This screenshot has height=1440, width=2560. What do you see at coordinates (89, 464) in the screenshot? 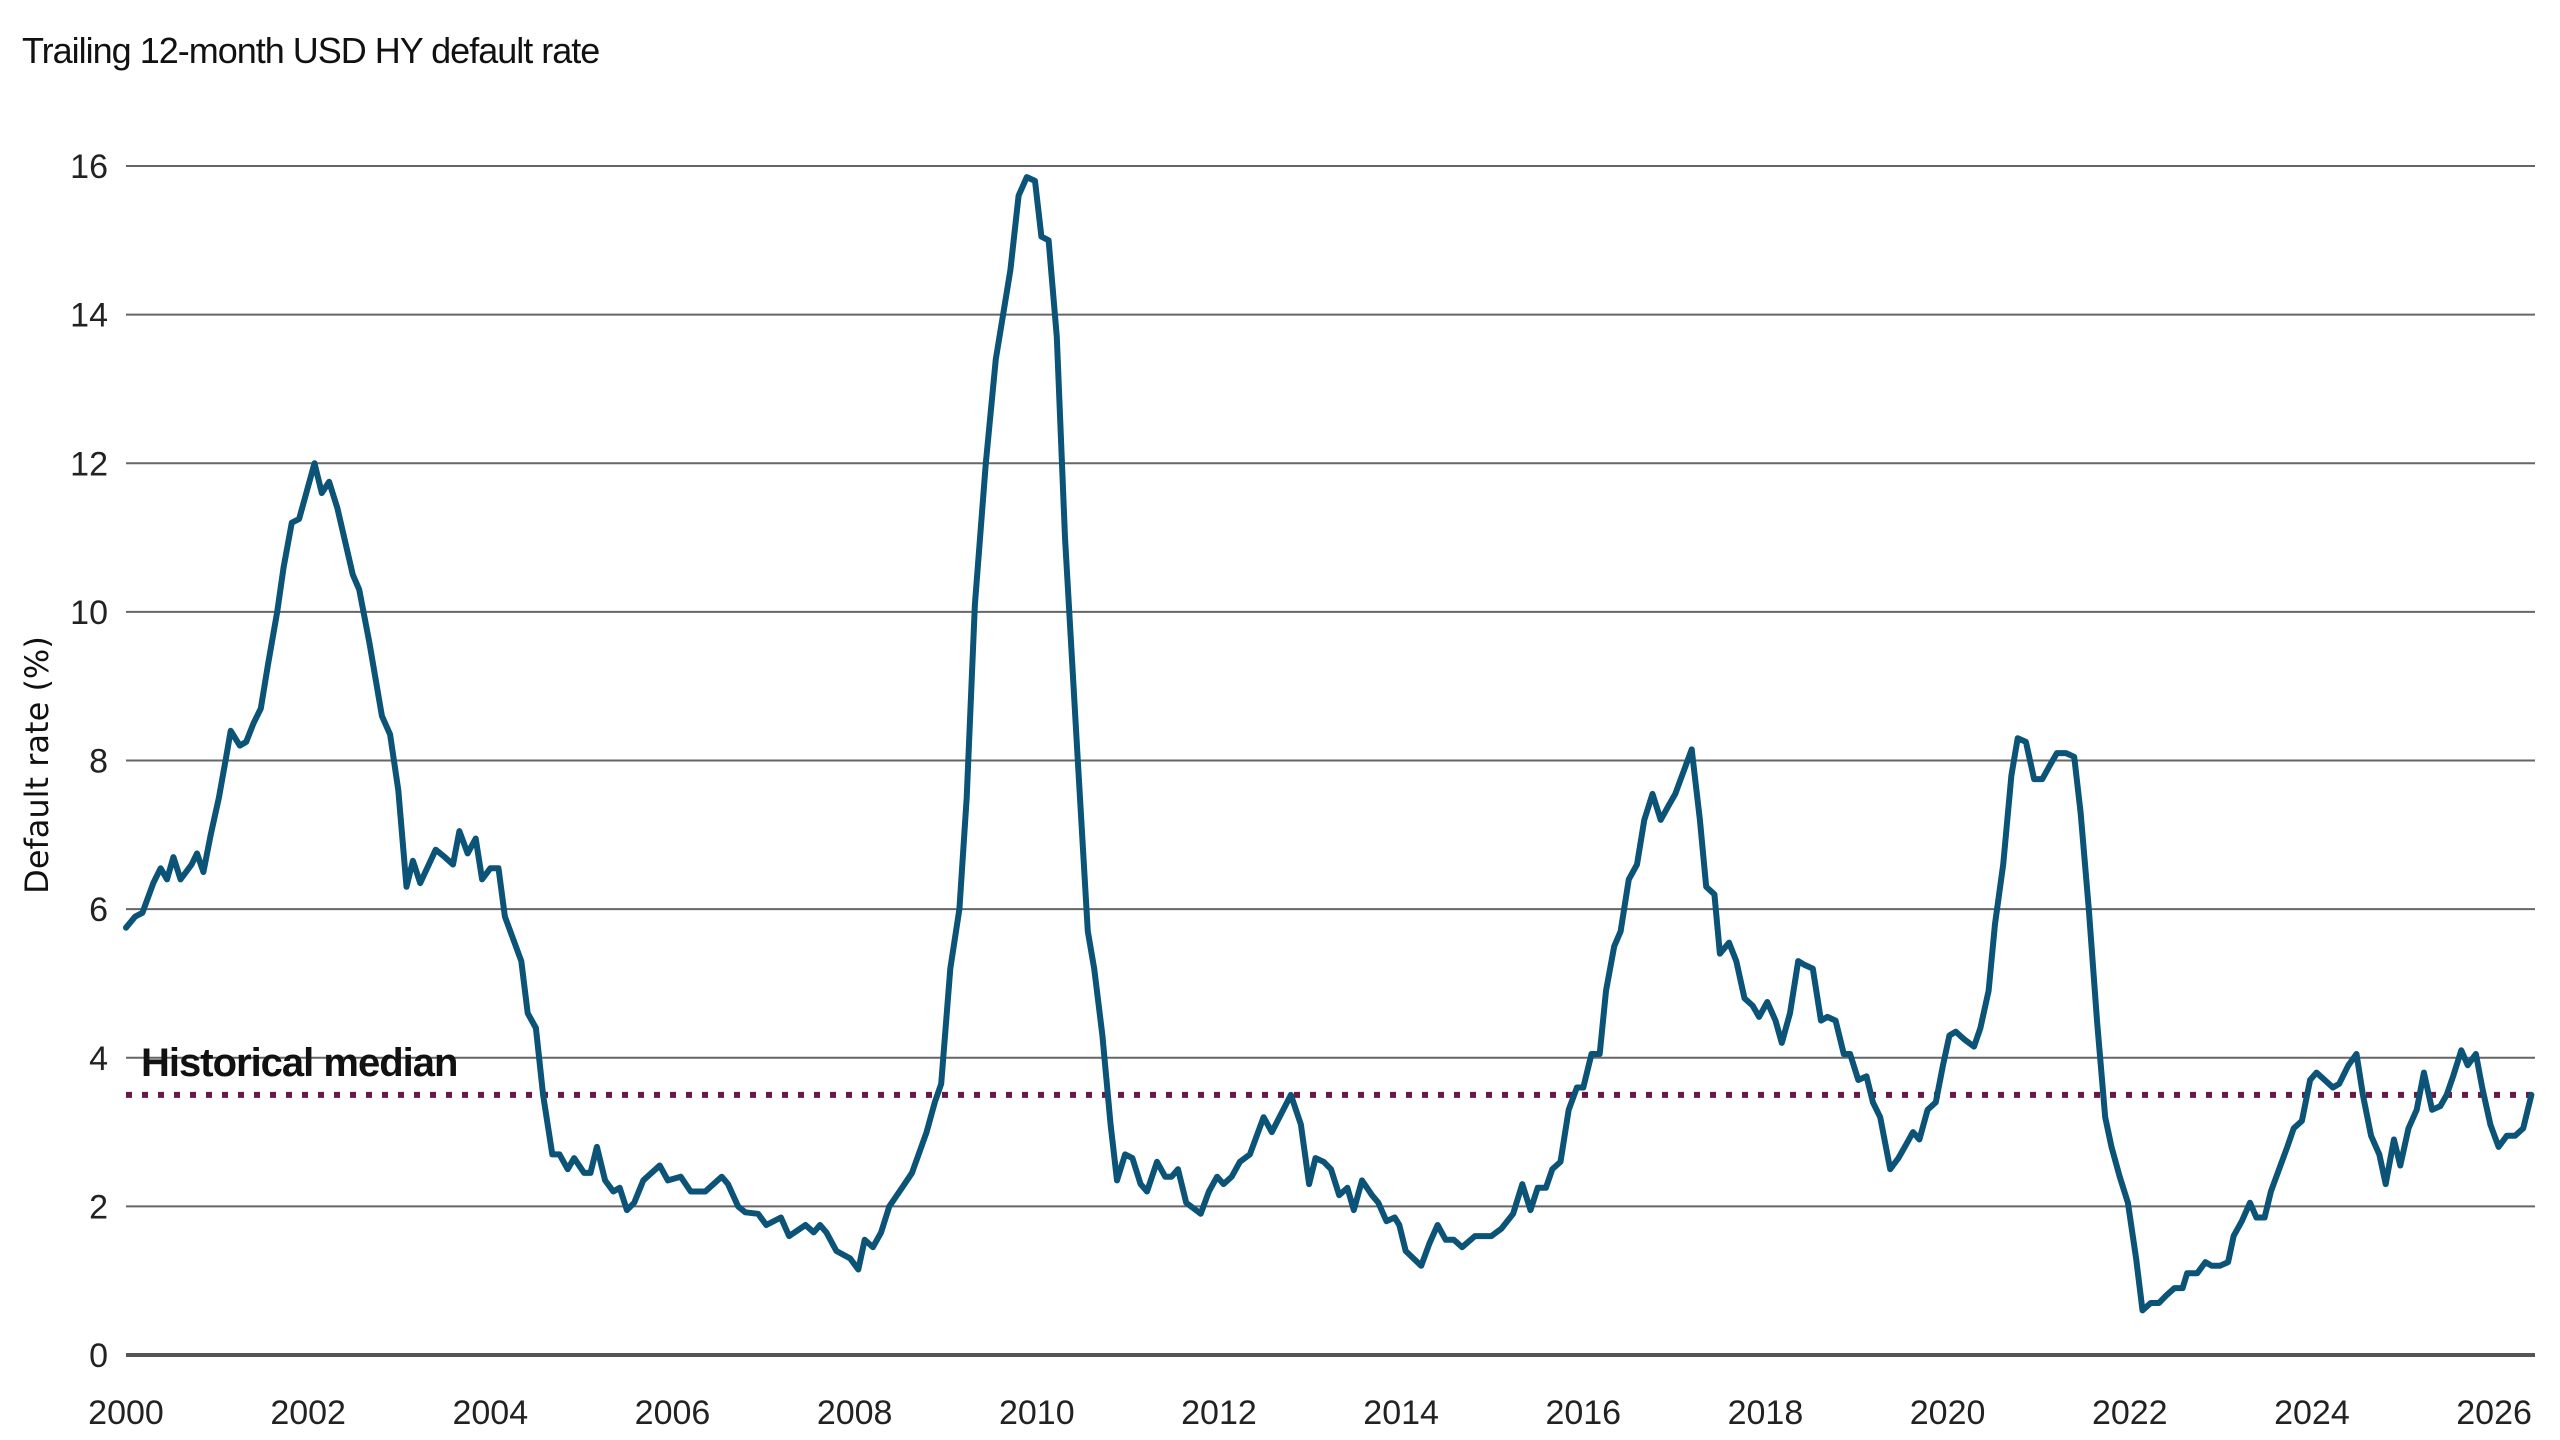
I see `y-tick-label: 12` at bounding box center [89, 464].